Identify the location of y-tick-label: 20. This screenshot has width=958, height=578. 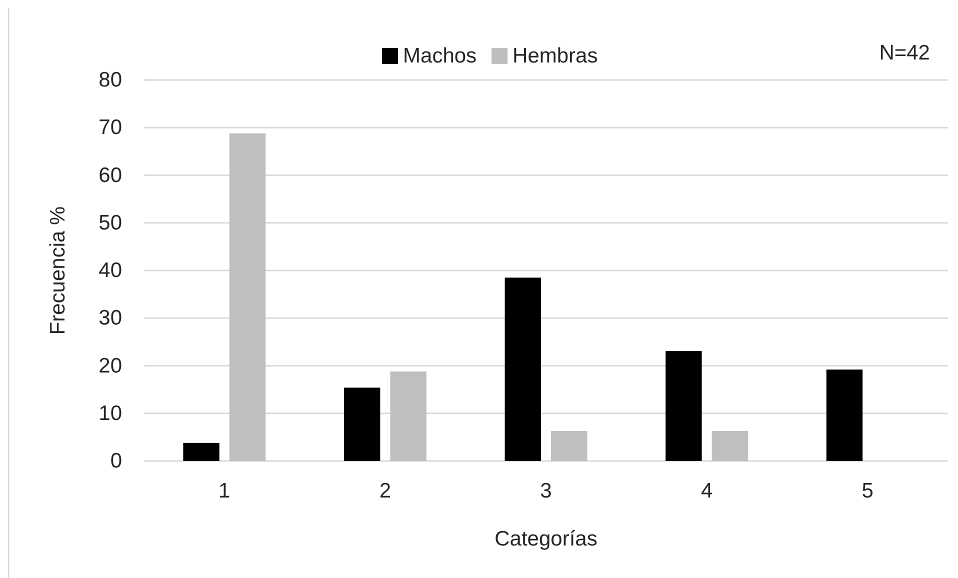
(110, 366).